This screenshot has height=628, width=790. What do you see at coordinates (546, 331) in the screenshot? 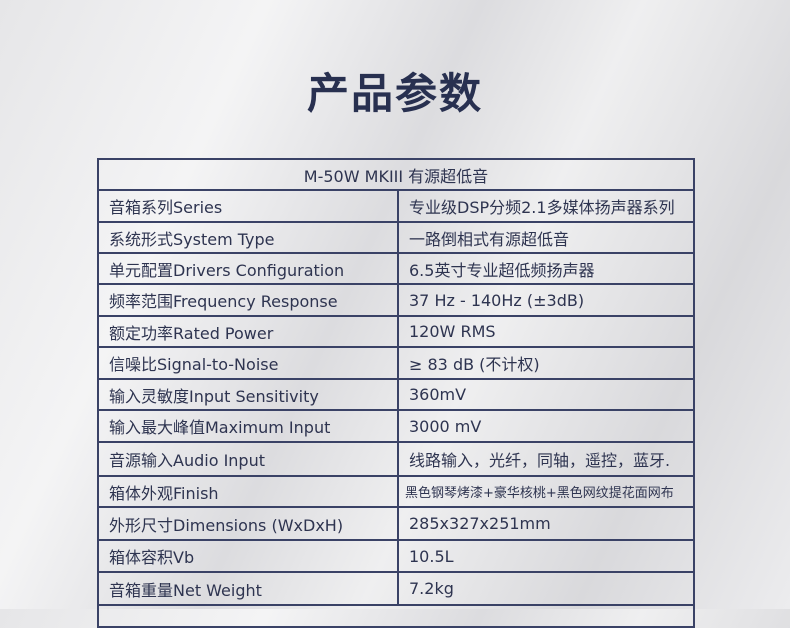
I see `spec-value: 120W RMS` at bounding box center [546, 331].